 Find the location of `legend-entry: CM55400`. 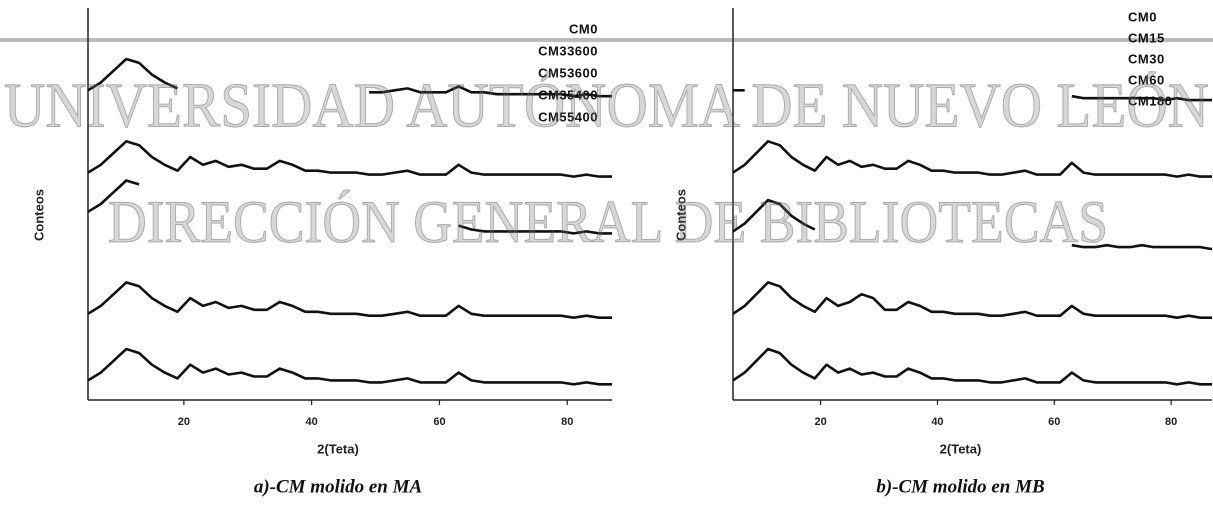

legend-entry: CM55400 is located at coordinates (568, 116).